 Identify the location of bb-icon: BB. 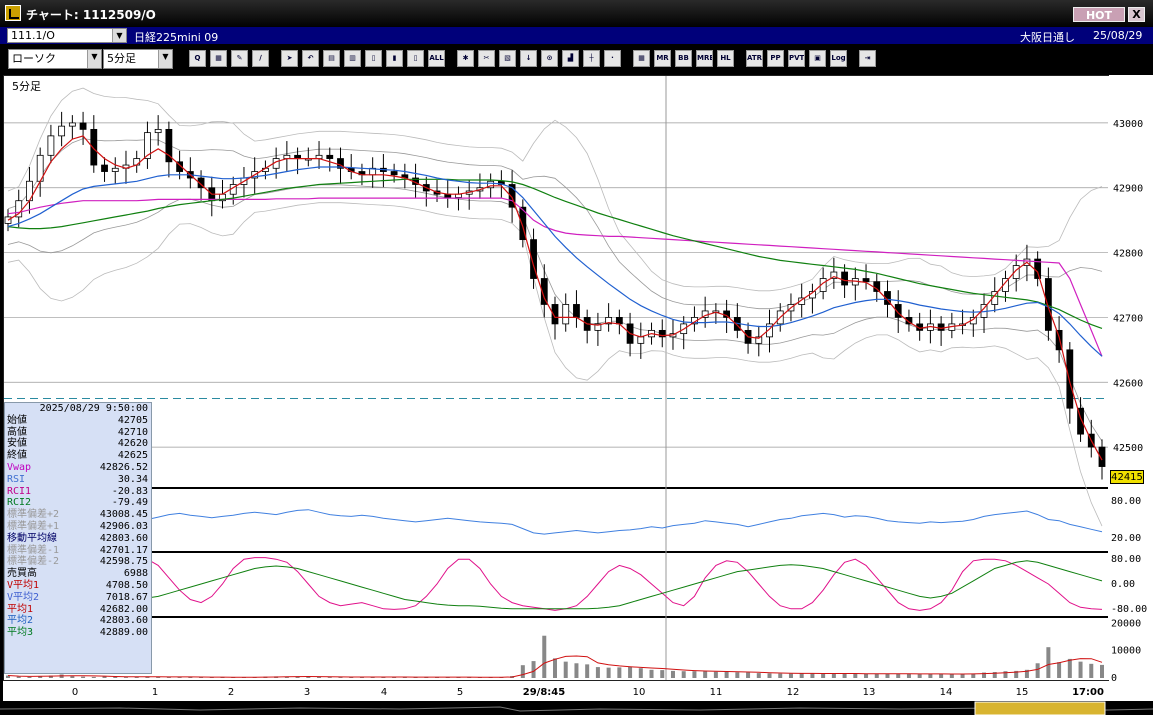
(683, 58).